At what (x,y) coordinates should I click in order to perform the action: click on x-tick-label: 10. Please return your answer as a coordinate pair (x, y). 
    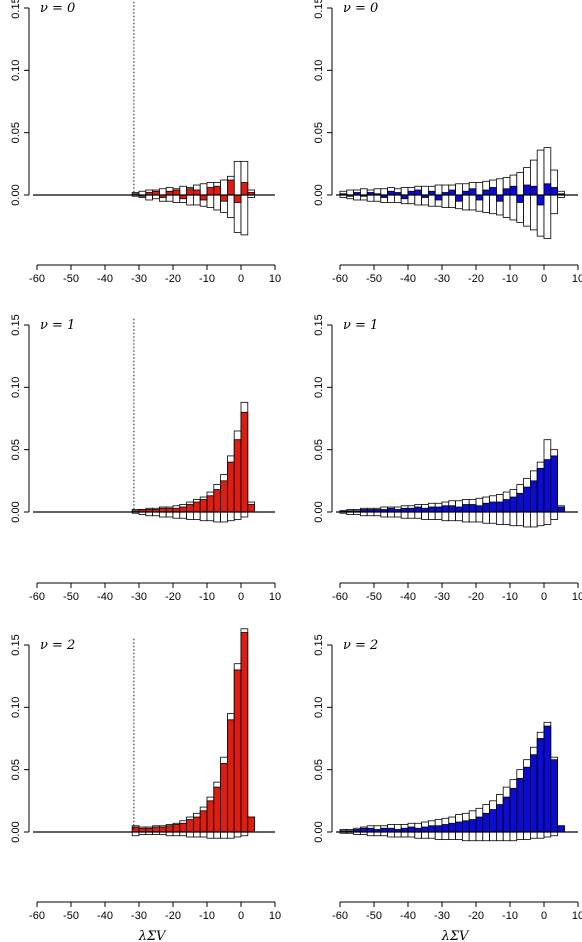
    Looking at the image, I should click on (275, 597).